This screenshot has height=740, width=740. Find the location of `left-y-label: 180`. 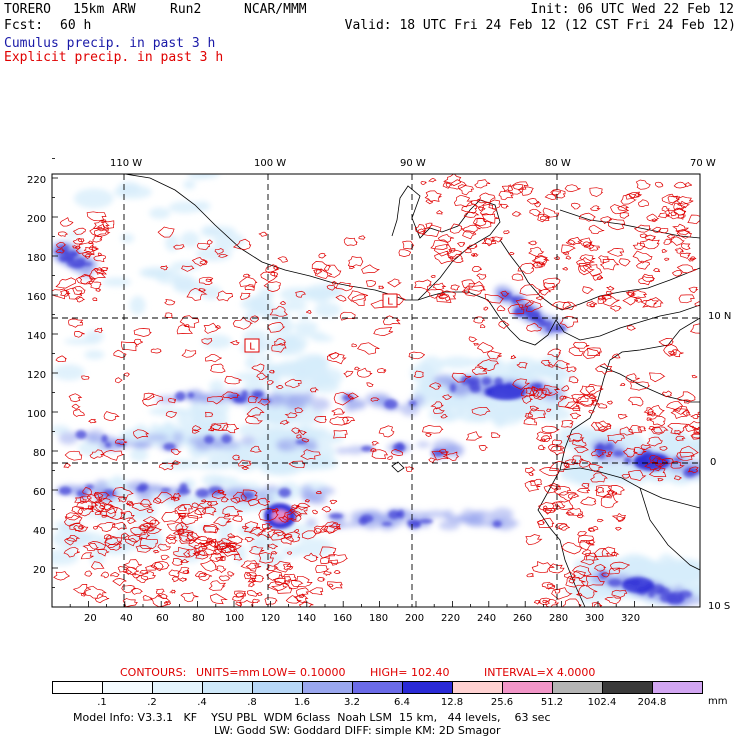

left-y-label: 180 is located at coordinates (37, 258).